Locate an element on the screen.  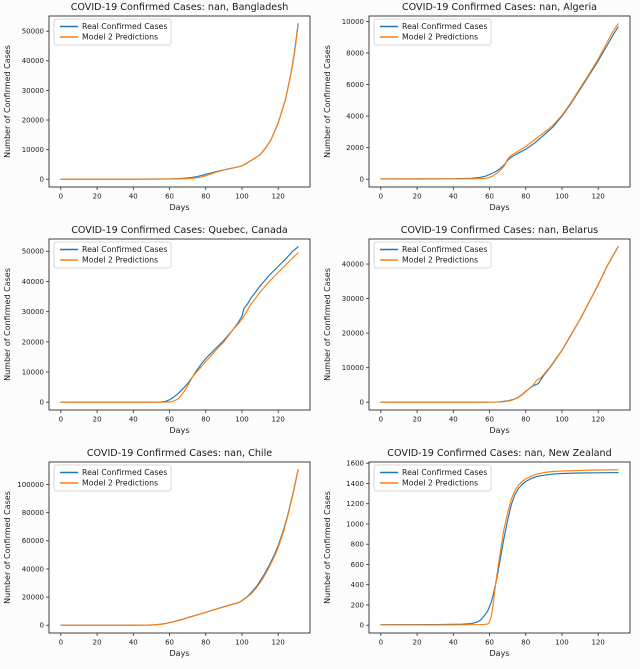
chart-title: COVID-19 Confirmed Cases: nan, Belarus is located at coordinates (499, 230).